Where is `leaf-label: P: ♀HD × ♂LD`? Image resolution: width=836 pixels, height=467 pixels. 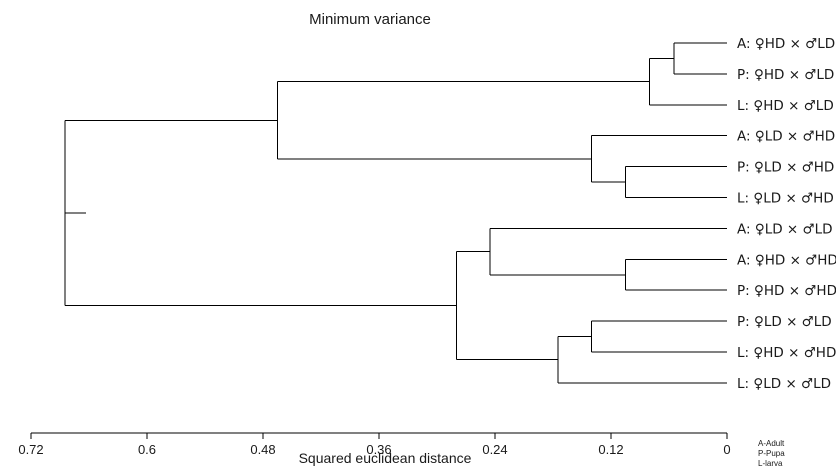 leaf-label: P: ♀HD × ♂LD is located at coordinates (785, 75).